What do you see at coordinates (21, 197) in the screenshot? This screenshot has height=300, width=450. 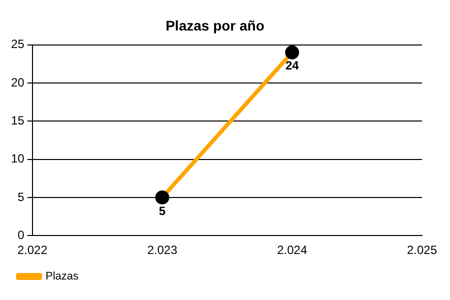 I see `y-tick-label: 5` at bounding box center [21, 197].